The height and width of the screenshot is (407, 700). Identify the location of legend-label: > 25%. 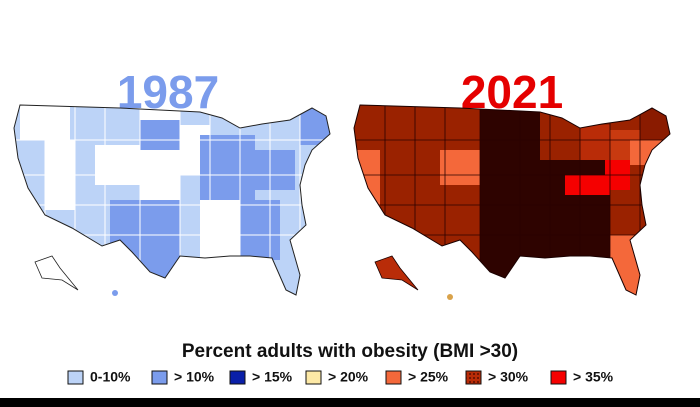
(428, 377).